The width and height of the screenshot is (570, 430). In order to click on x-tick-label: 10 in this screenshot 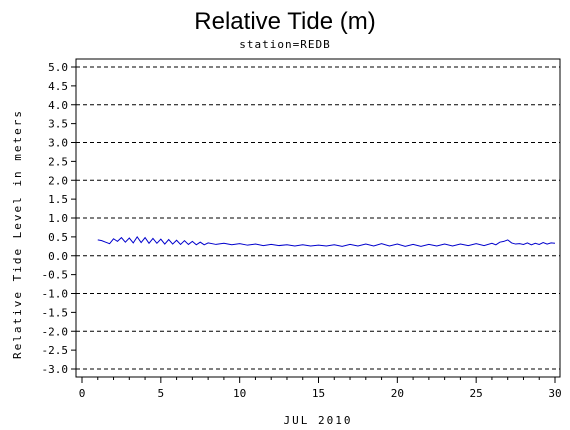, I will do `click(239, 393)`.